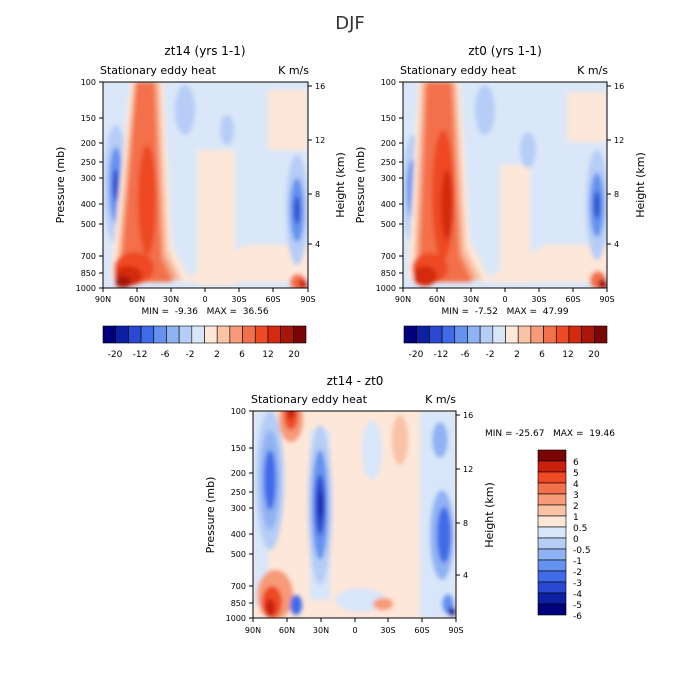 The image size is (700, 700). I want to click on x-tick-label: 90N, so click(403, 299).